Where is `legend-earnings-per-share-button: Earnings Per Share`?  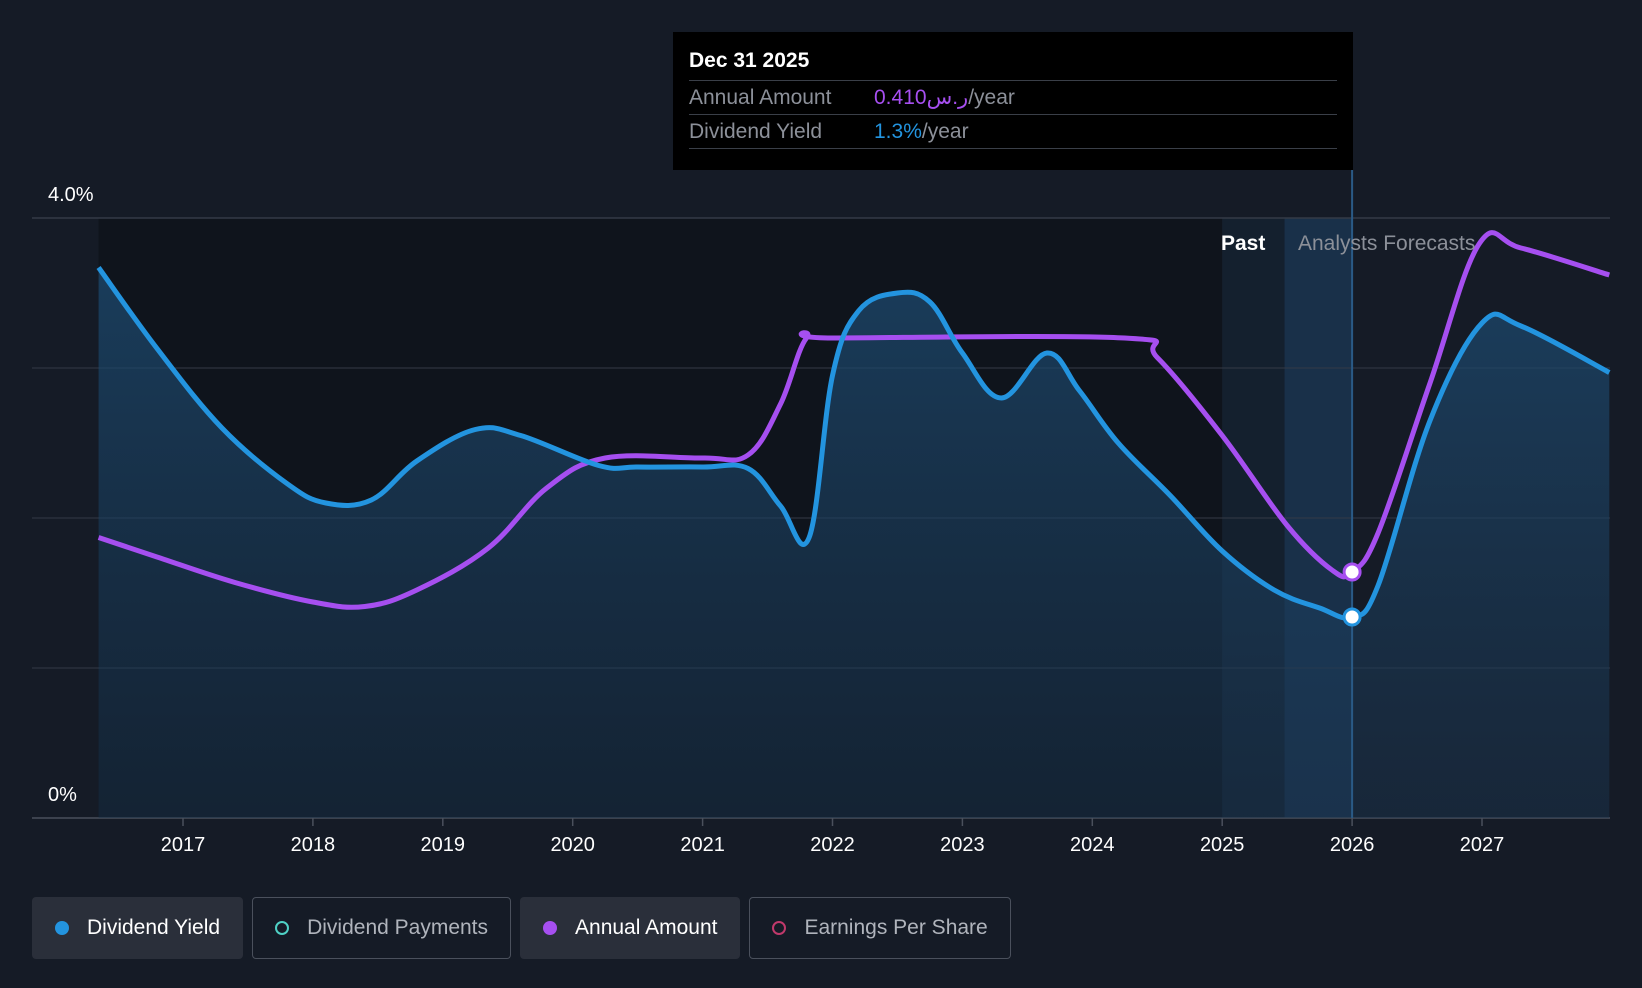 legend-earnings-per-share-button: Earnings Per Share is located at coordinates (880, 928).